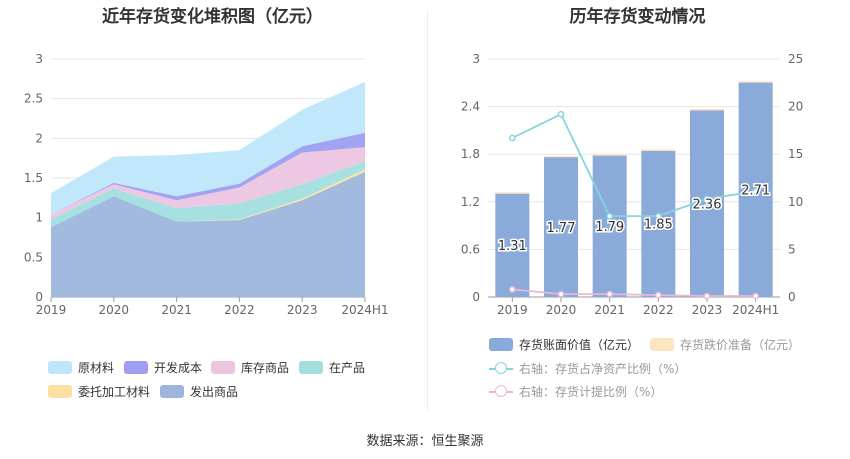  I want to click on y-tick-label-left: 1.2, so click(470, 202).